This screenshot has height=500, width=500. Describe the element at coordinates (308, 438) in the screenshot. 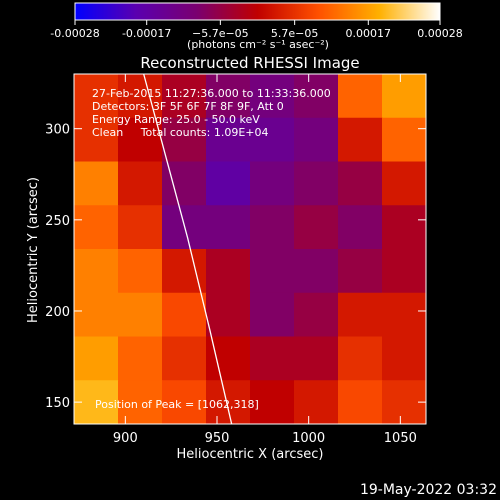

I see `x-tick-label: 1000` at that location.